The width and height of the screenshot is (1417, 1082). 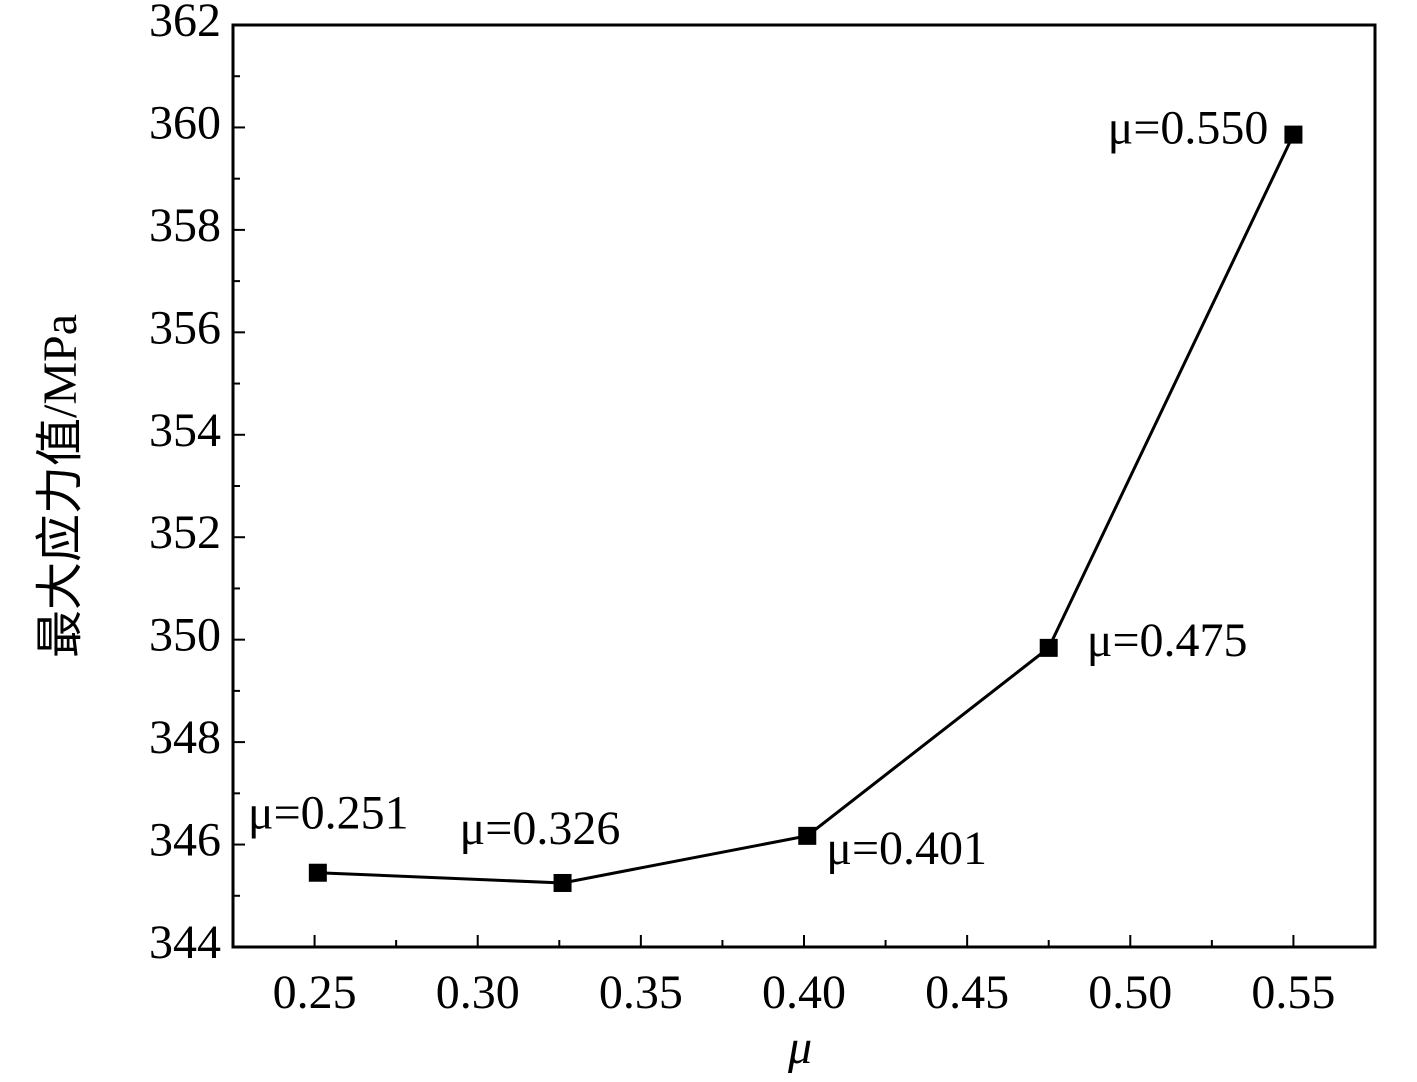 What do you see at coordinates (185, 840) in the screenshot?
I see `y-tick-label: 346` at bounding box center [185, 840].